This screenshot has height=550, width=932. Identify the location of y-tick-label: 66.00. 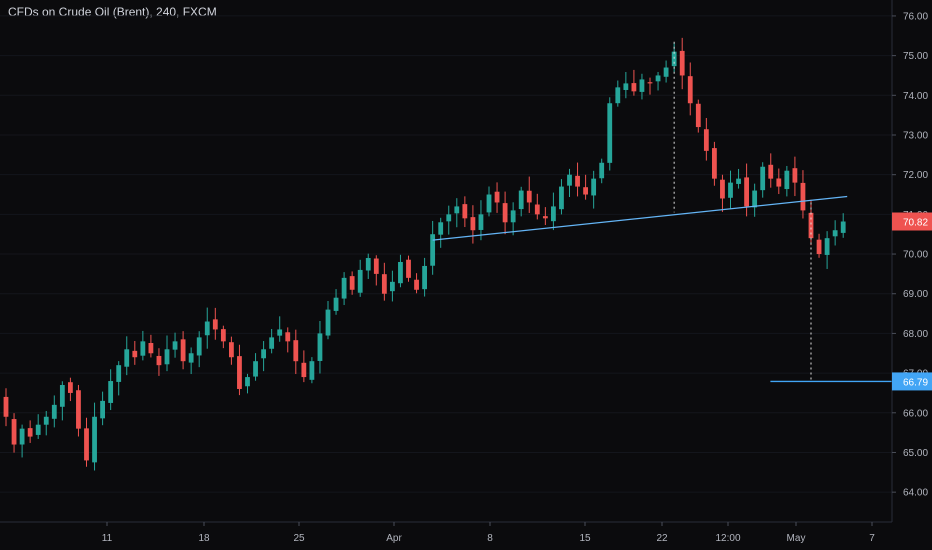
(915, 413).